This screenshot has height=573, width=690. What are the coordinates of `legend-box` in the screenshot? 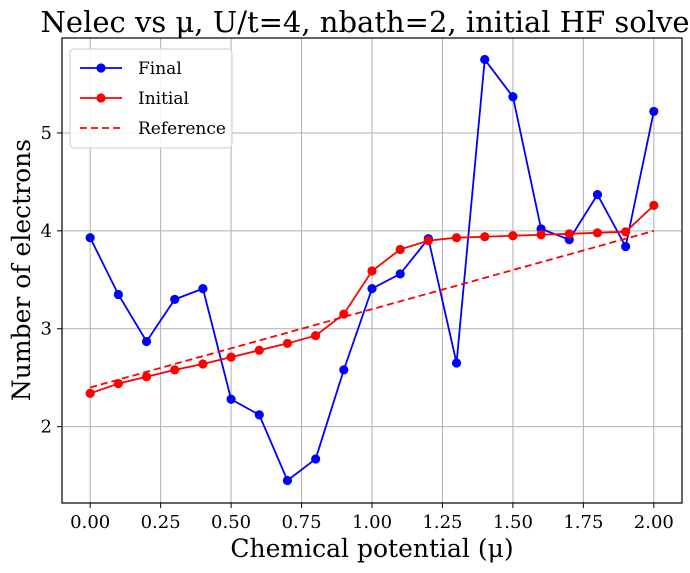 It's located at (151, 98).